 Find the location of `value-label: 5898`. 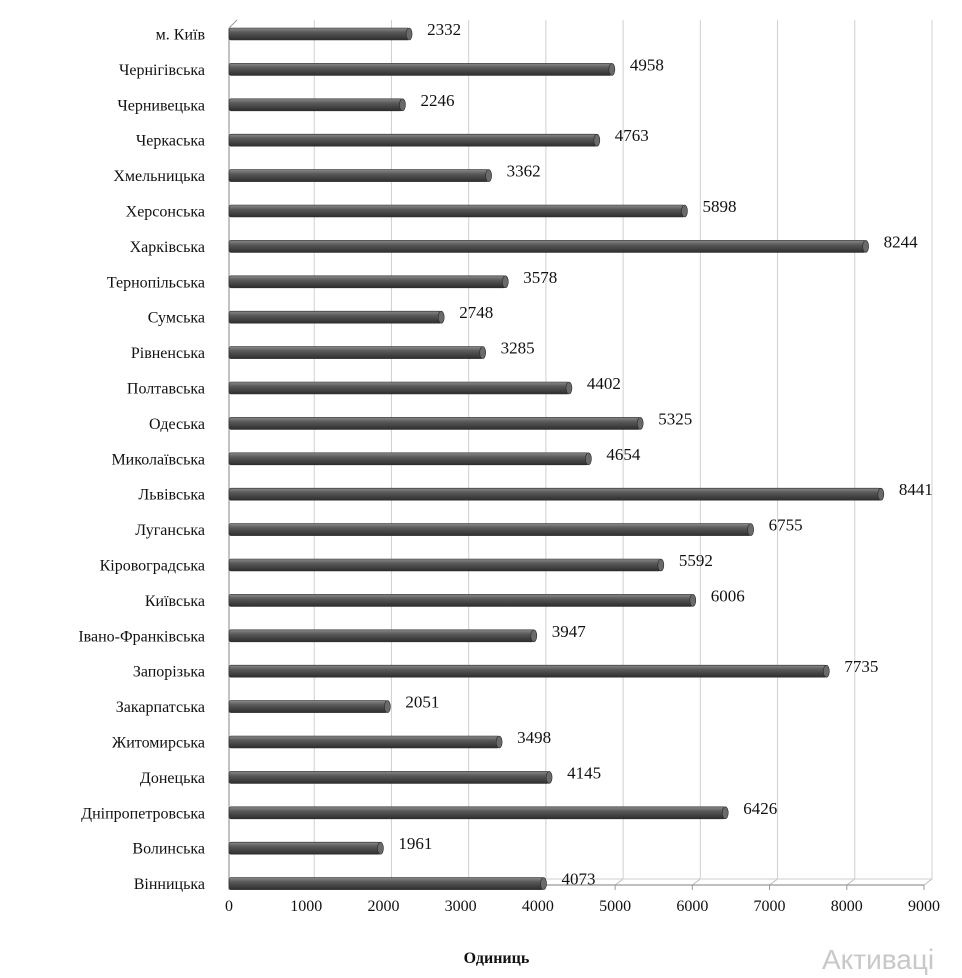

value-label: 5898 is located at coordinates (719, 206).